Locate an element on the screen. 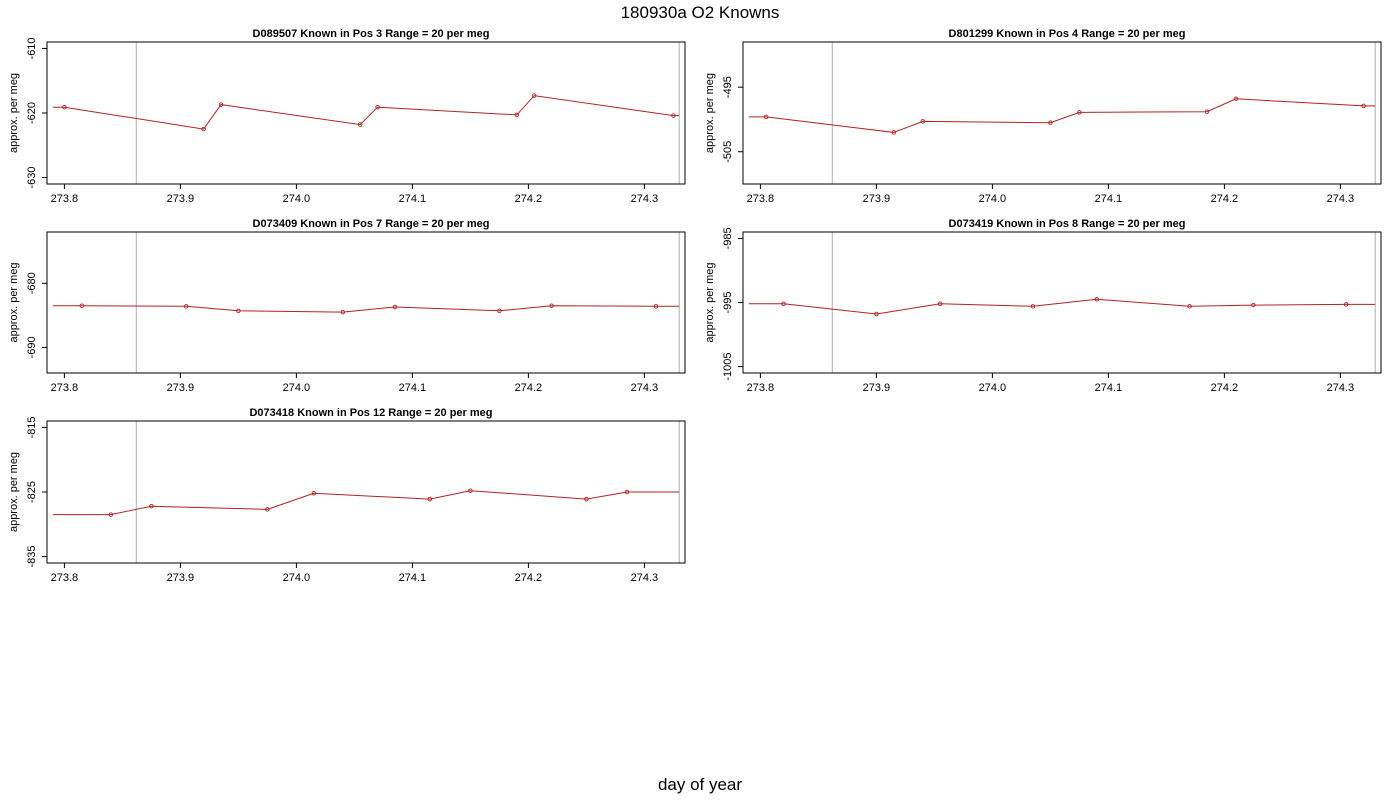  y-tick-label: -985 is located at coordinates (728, 238).